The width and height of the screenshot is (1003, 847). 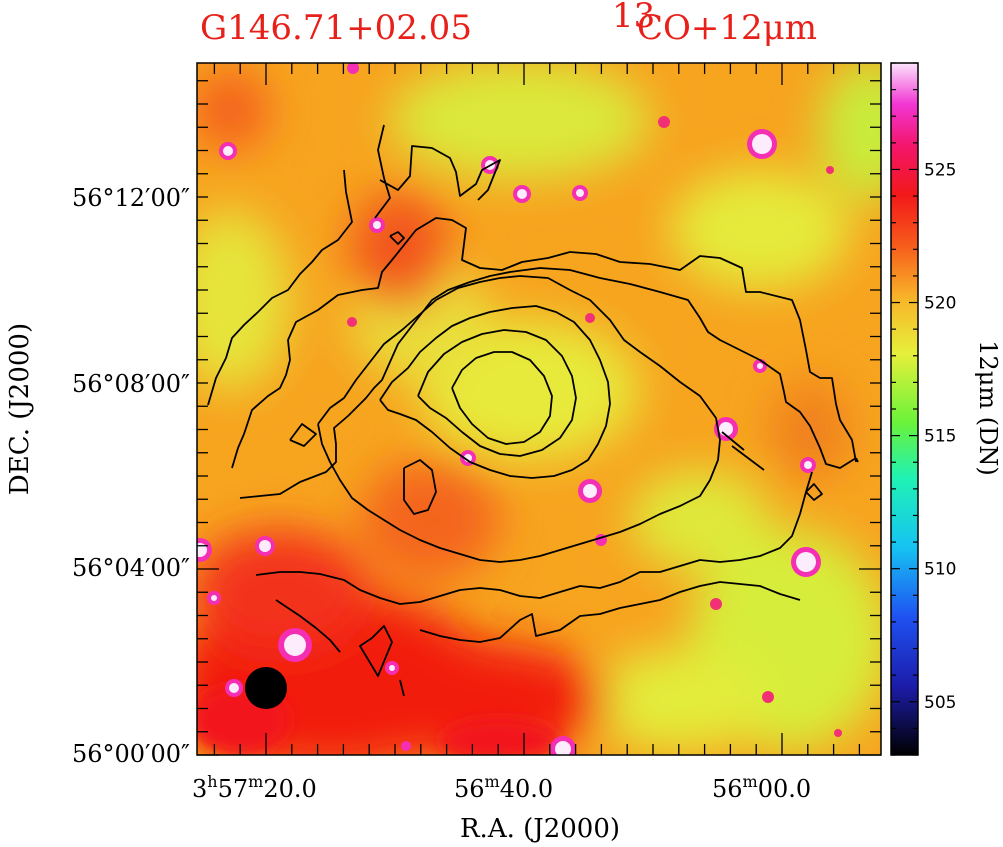 What do you see at coordinates (633, 18) in the screenshot?
I see `tracer-isotope-superscript: 13` at bounding box center [633, 18].